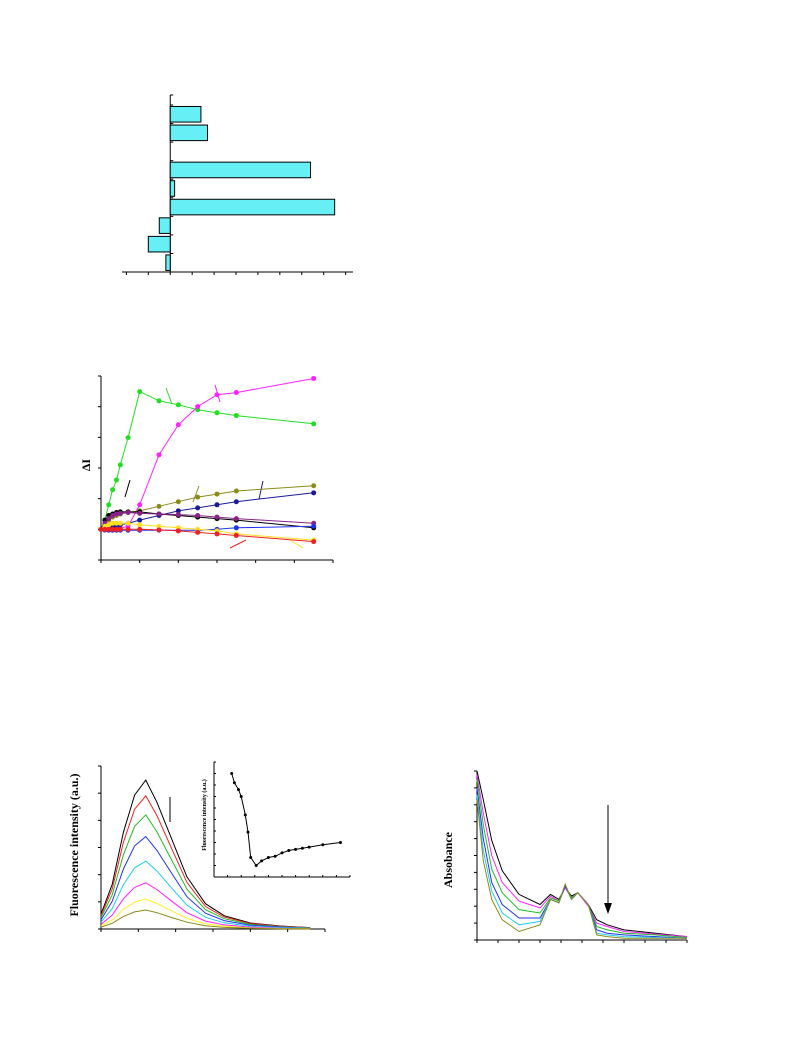  Describe the element at coordinates (237, 184) in the screenshot. I see `chart` at that location.